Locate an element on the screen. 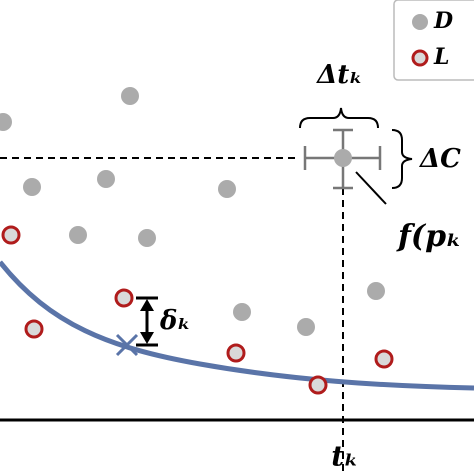 The height and width of the screenshot is (474, 474). brace-top is located at coordinates (339, 118).